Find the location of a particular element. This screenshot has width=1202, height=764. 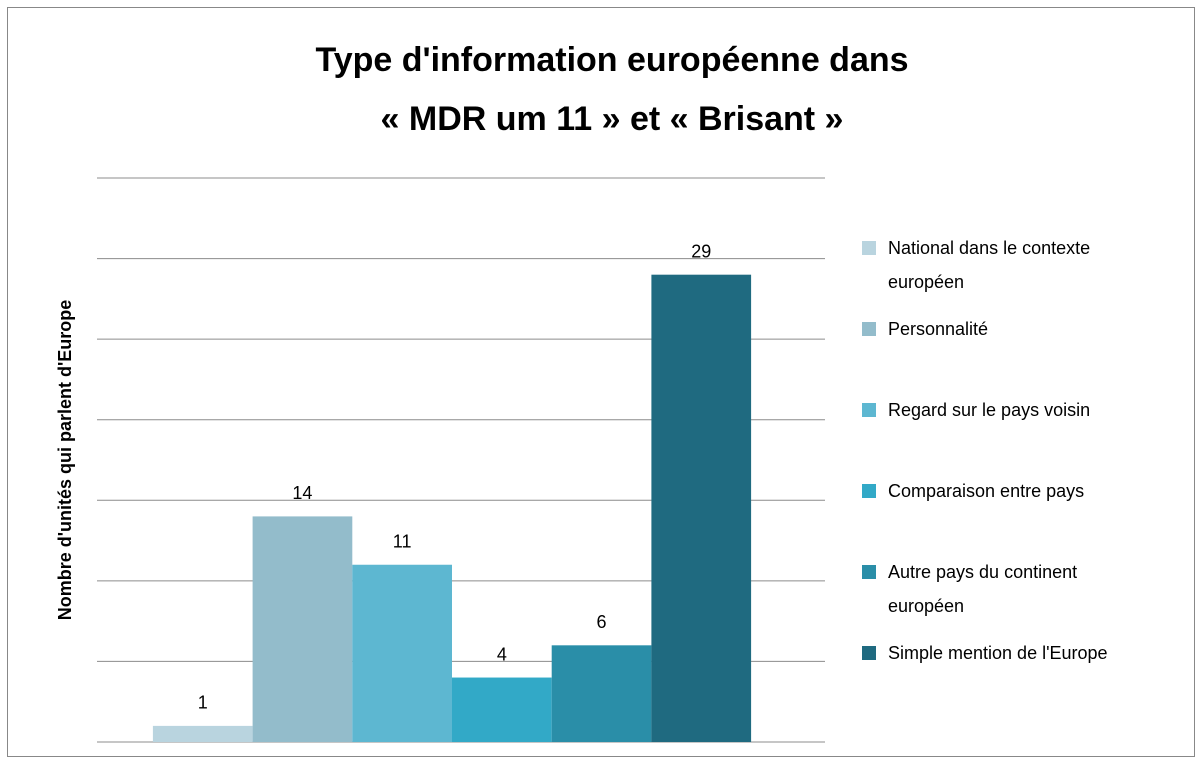

data-label: 14 is located at coordinates (302, 493).